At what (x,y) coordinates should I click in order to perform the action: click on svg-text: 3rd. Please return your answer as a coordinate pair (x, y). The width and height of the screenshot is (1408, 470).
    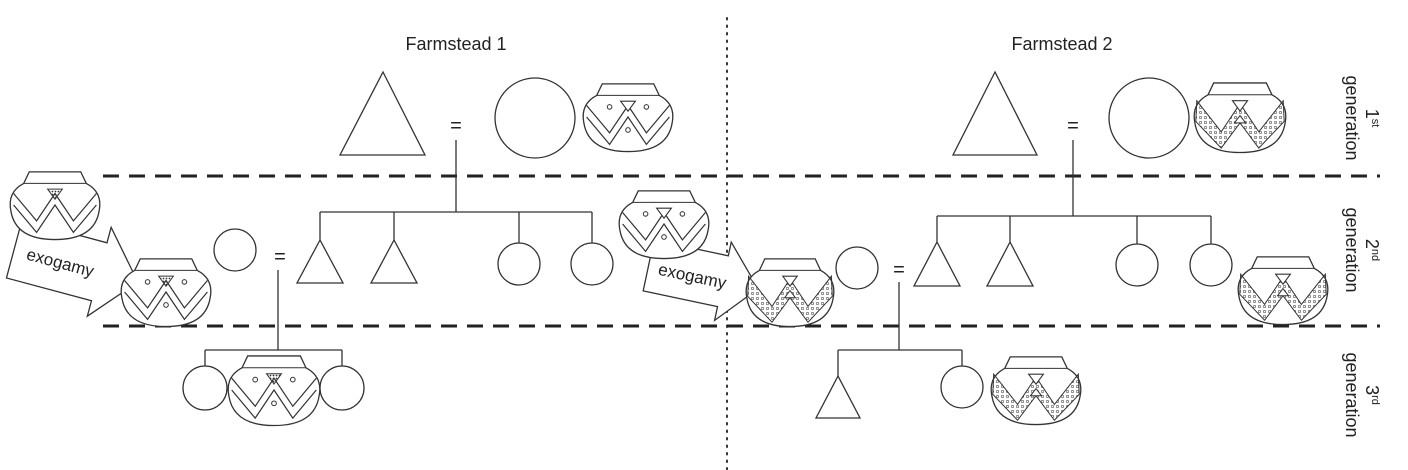
    Looking at the image, I should click on (1372, 395).